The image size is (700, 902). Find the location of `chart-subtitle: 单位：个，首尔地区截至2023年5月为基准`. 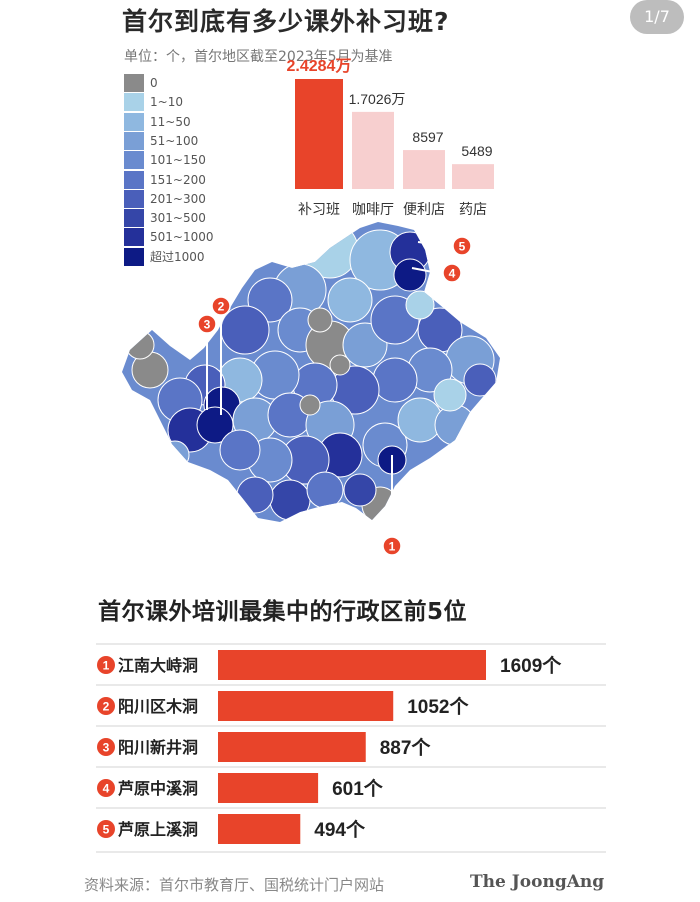

chart-subtitle: 单位：个，首尔地区截至2023年5月为基准 is located at coordinates (258, 57).